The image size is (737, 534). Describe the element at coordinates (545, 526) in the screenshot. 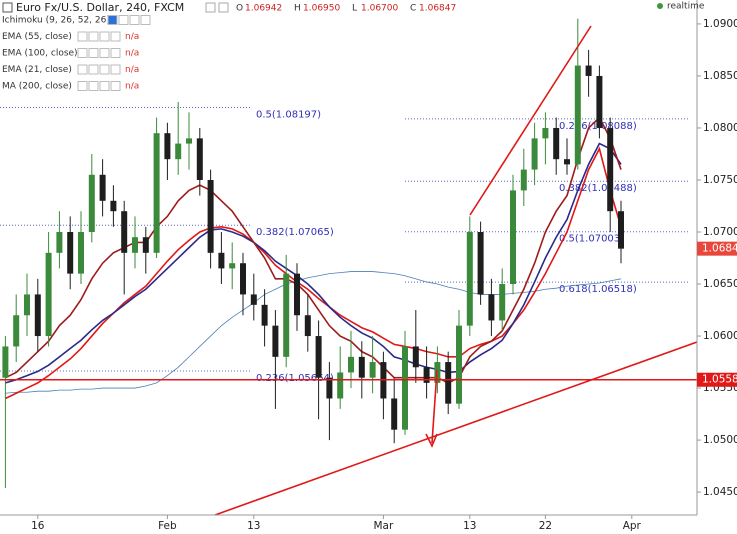

I see `x-tick-label: 22` at that location.